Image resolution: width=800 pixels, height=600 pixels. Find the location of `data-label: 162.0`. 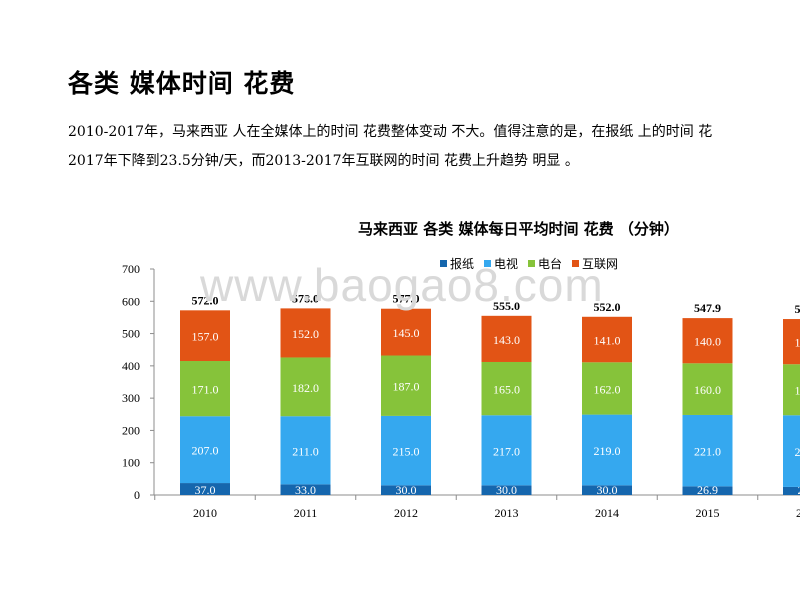

data-label: 162.0 is located at coordinates (607, 389).